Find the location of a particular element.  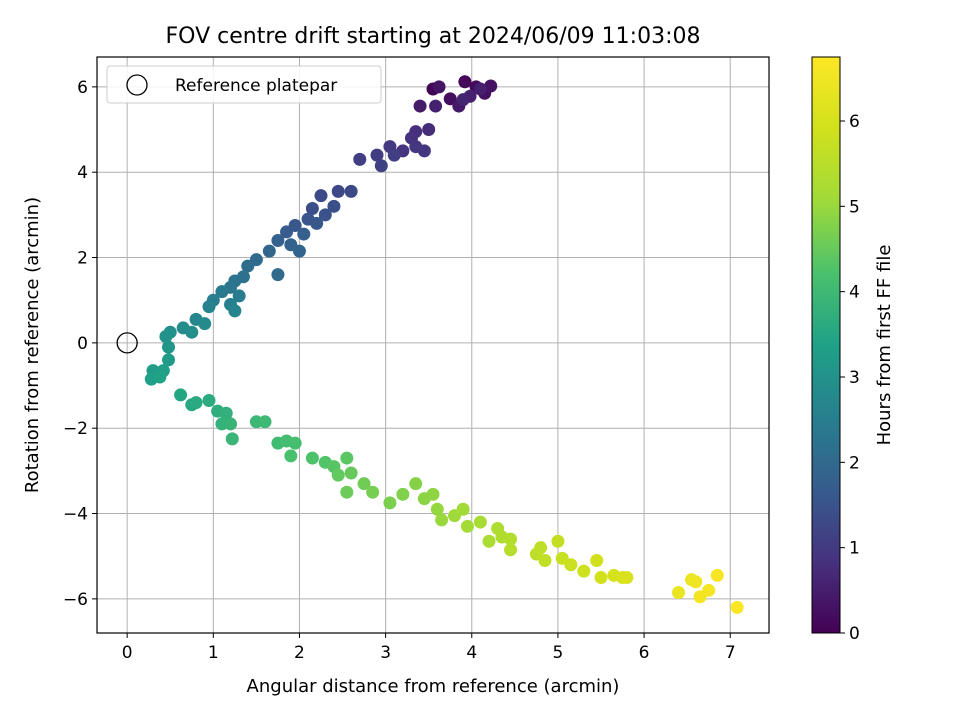

x-axis-ticks: 0 1 2 3 4 5 6 7 is located at coordinates (429, 648).